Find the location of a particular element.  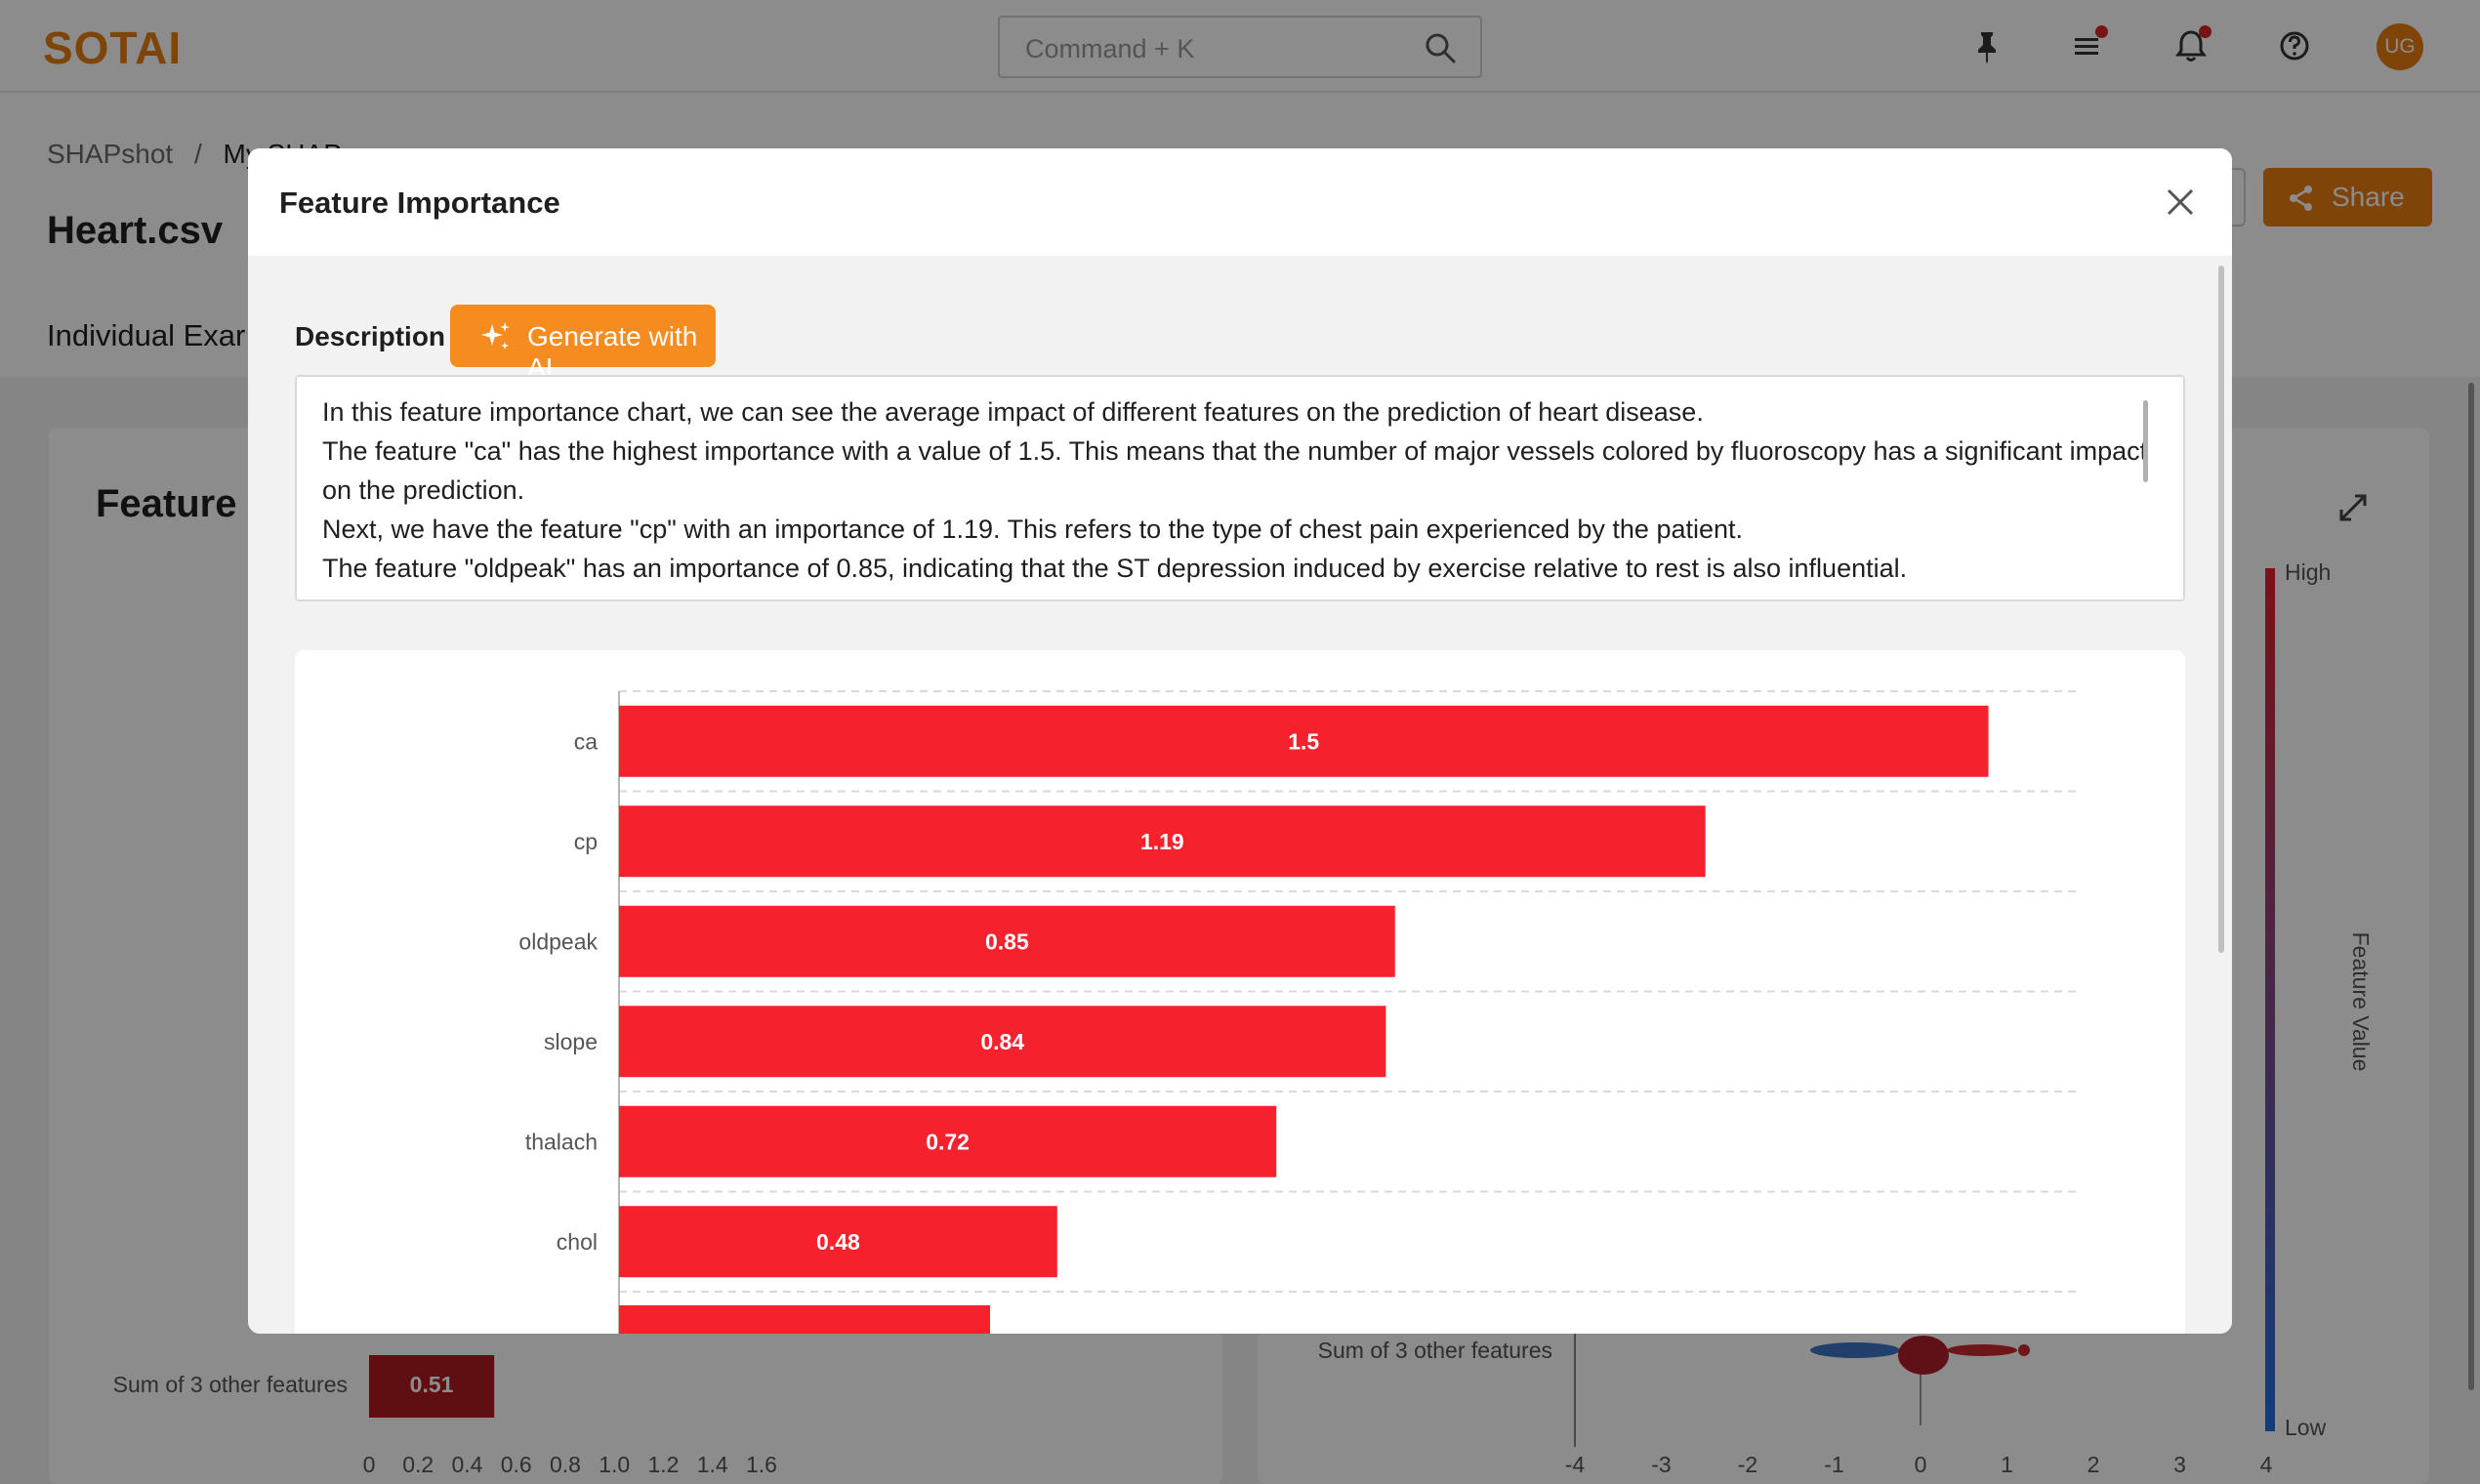

bg-left-row-label: Sum of 3 other features is located at coordinates (230, 1384).